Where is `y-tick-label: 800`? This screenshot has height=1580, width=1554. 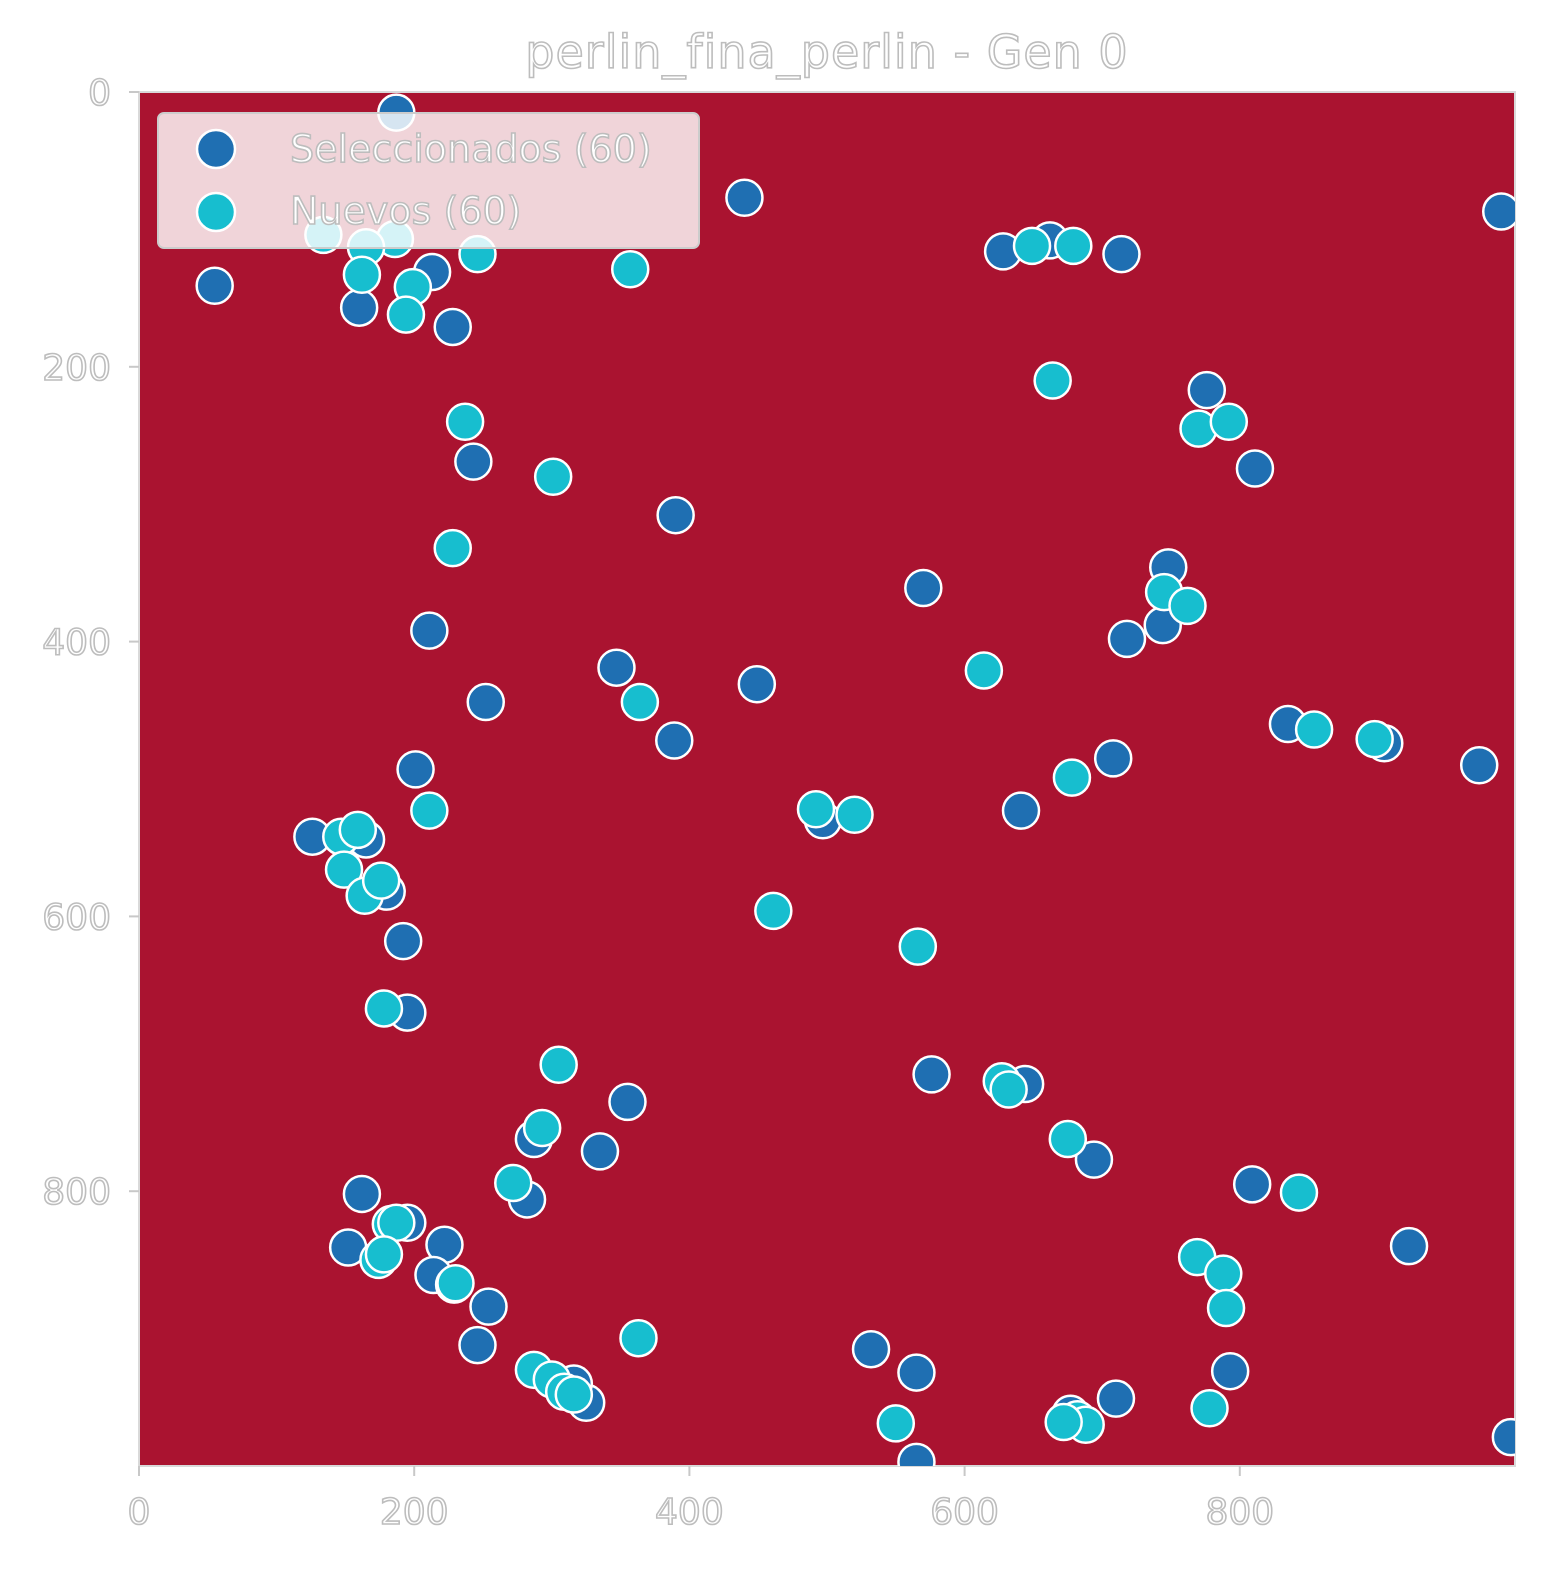
y-tick-label: 800 is located at coordinates (76, 1192).